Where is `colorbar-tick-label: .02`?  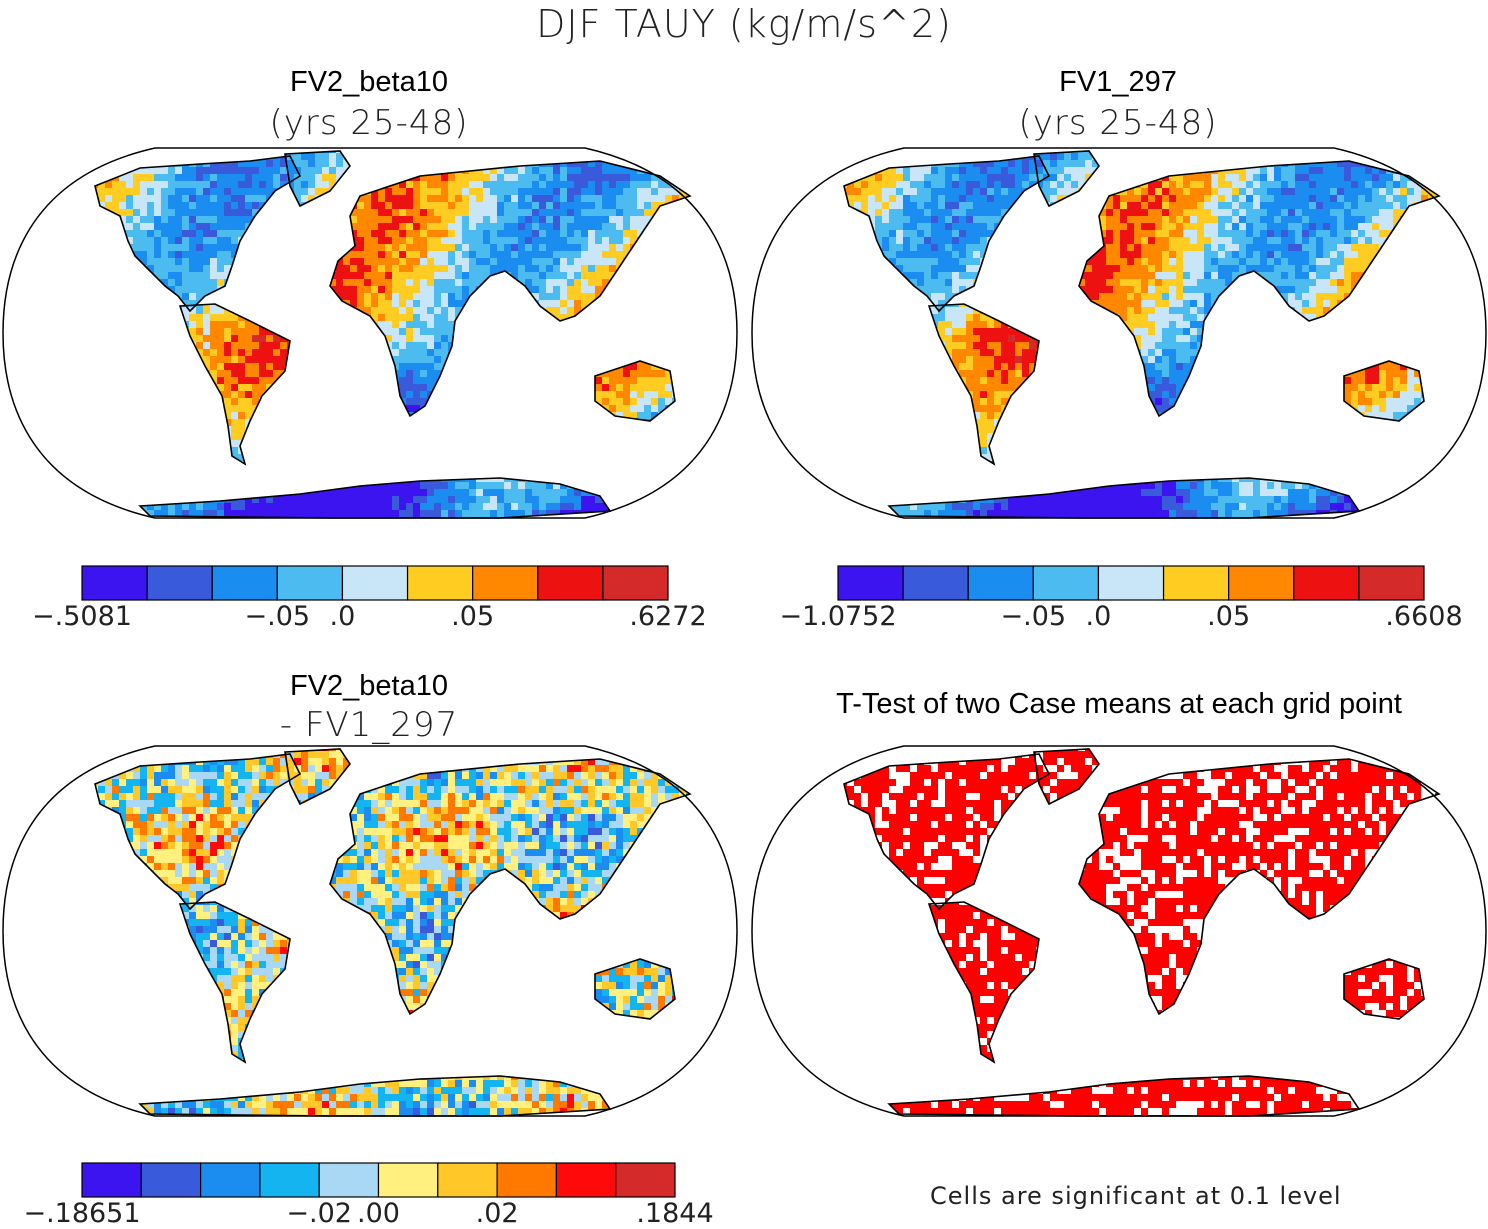 colorbar-tick-label: .02 is located at coordinates (497, 1213).